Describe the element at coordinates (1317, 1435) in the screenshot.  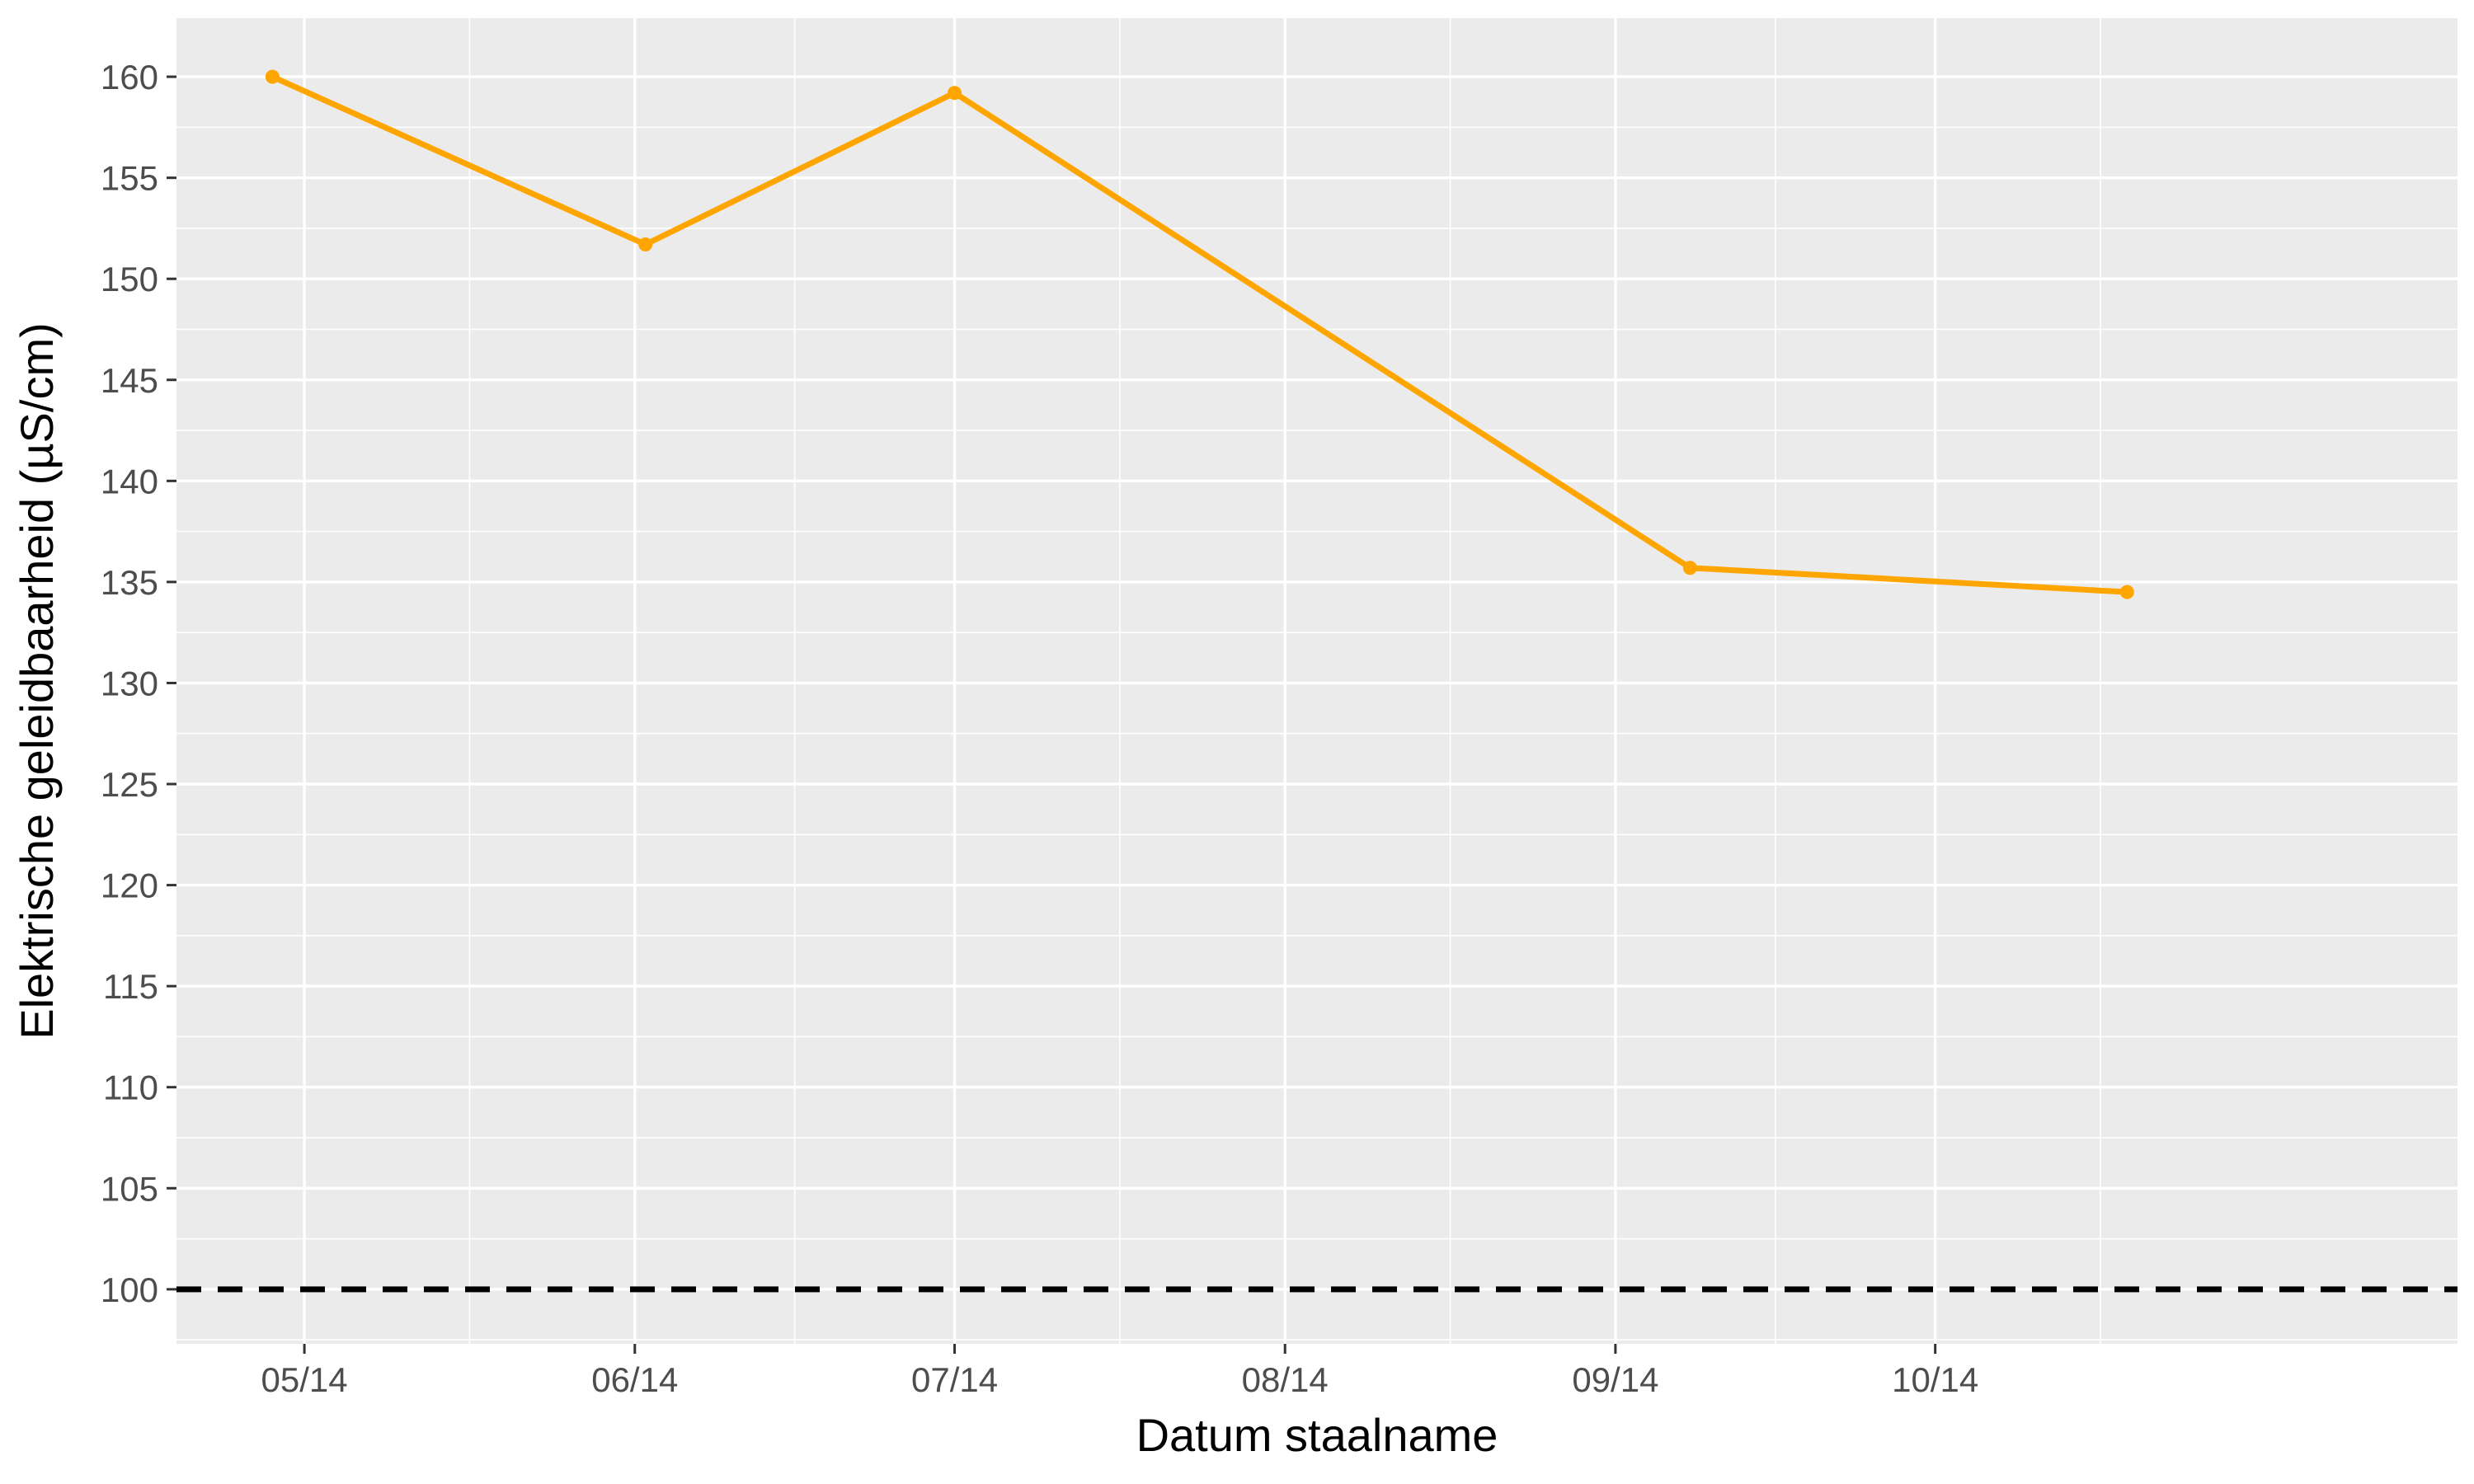
I see `x-axis-title: Datum staalname` at that location.